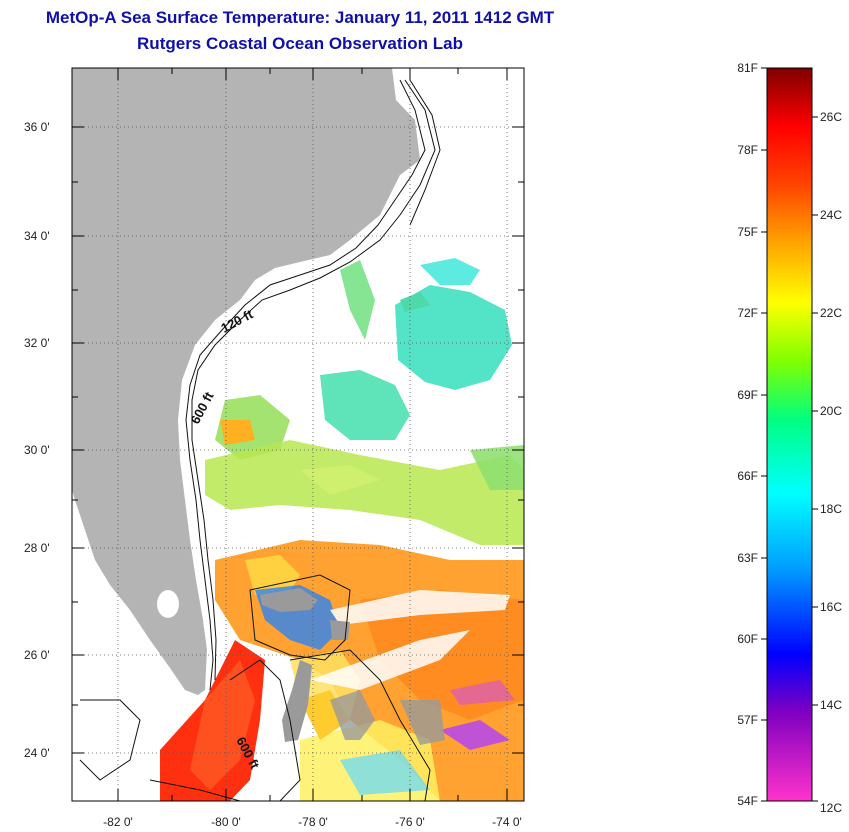  I want to click on colorbar-f-label: 75F, so click(747, 232).